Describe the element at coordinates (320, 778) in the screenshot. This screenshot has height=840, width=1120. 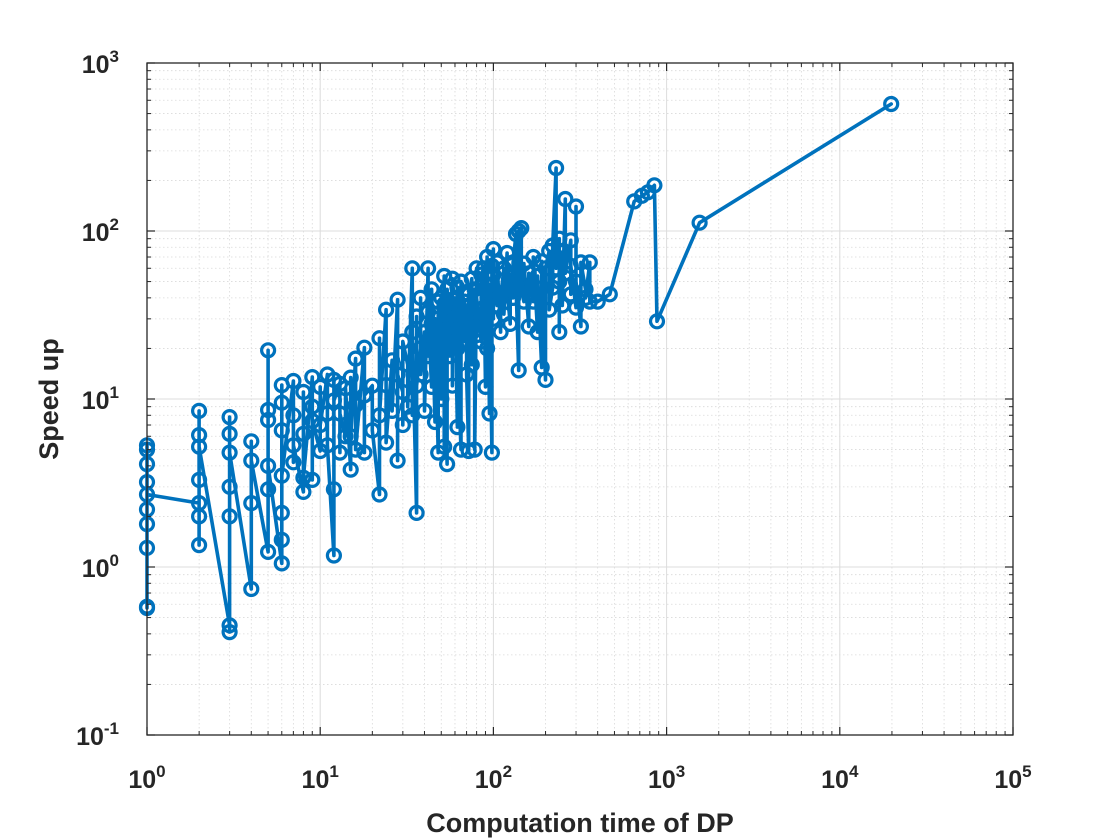
I see `x-tick-label: 10¹` at that location.